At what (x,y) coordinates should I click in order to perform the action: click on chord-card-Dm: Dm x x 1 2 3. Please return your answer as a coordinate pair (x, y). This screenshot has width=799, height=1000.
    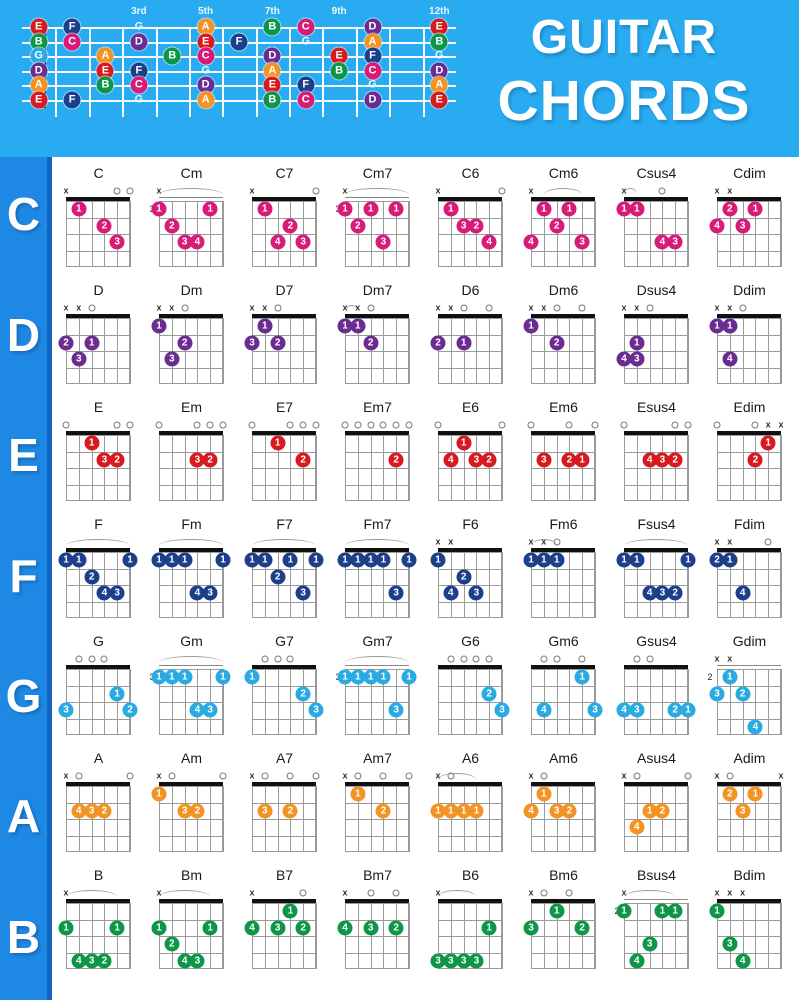
    Looking at the image, I should click on (191, 336).